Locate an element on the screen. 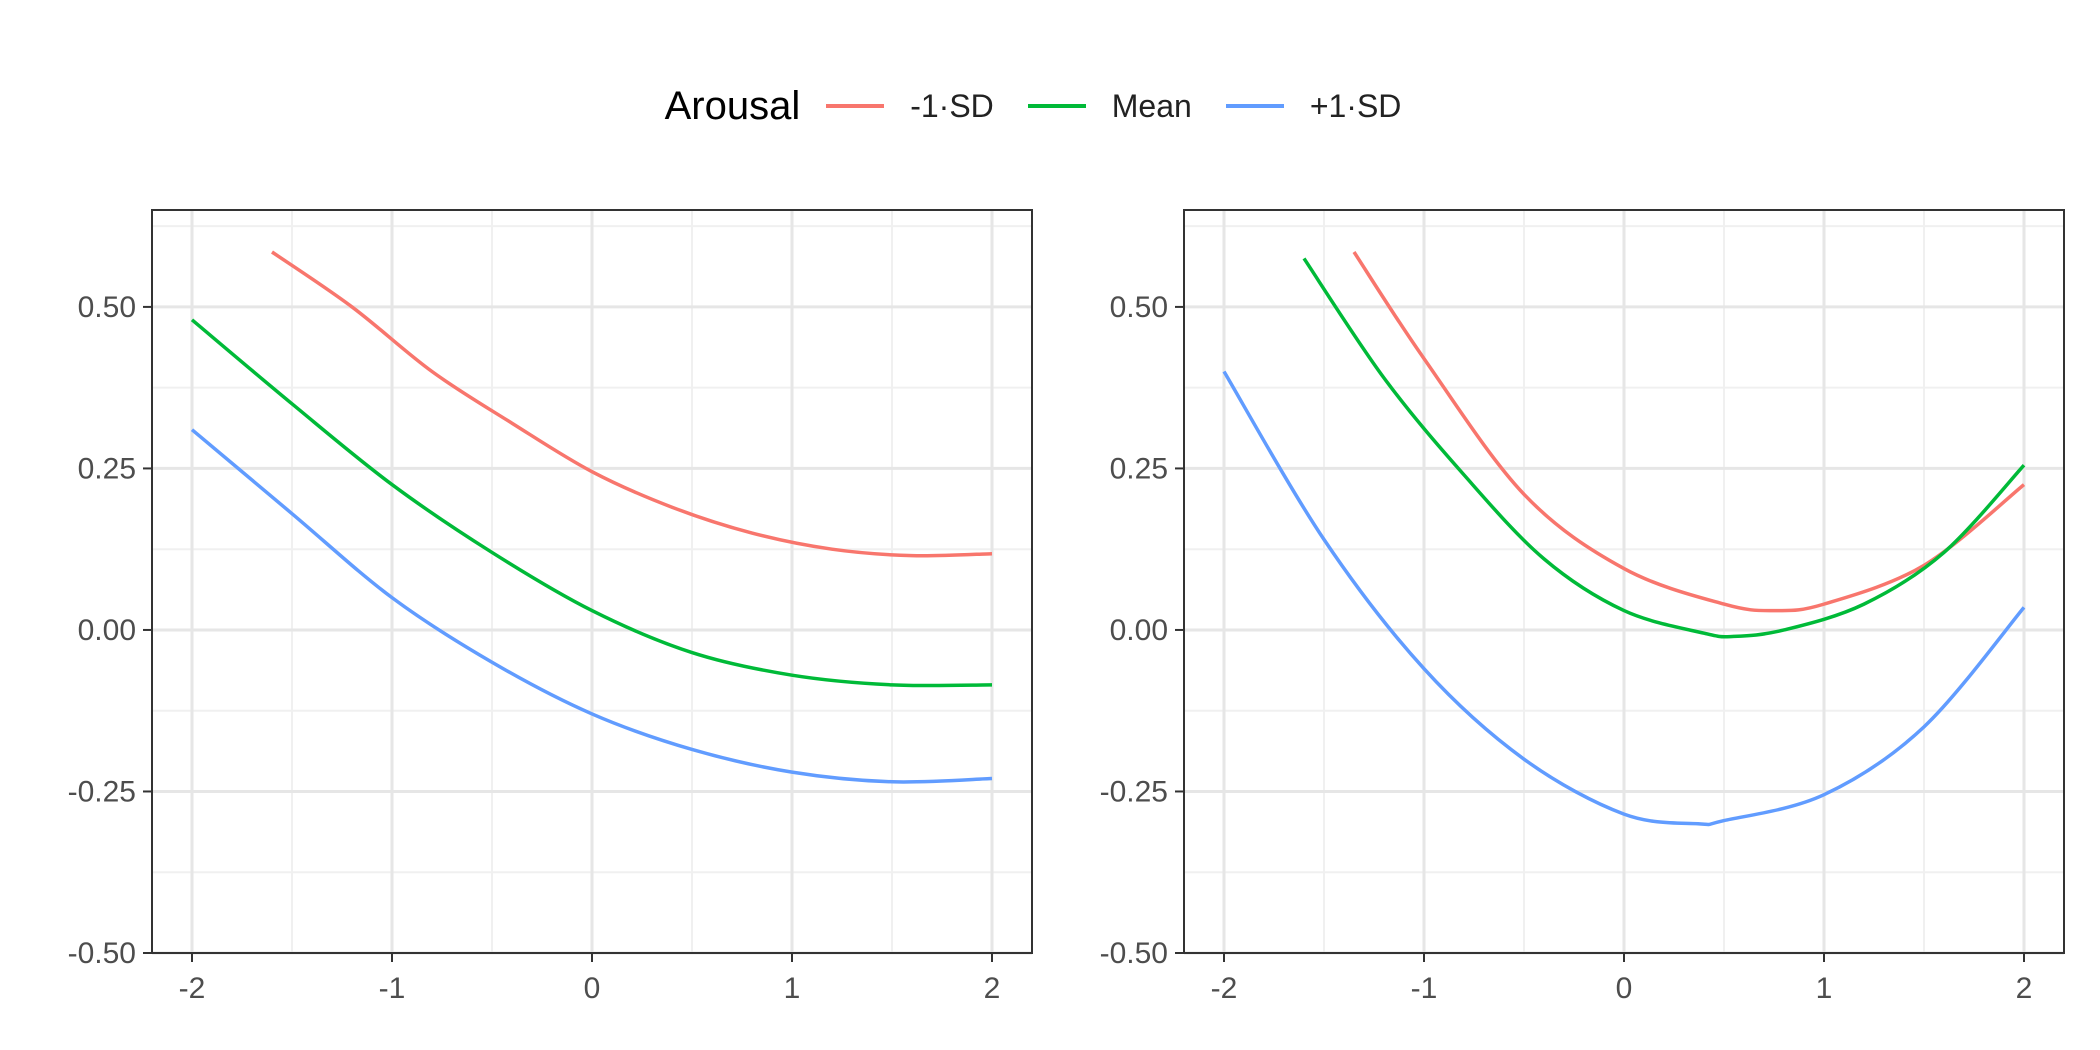  legend-item-plus-1sd: +1·SD is located at coordinates (1313, 106).